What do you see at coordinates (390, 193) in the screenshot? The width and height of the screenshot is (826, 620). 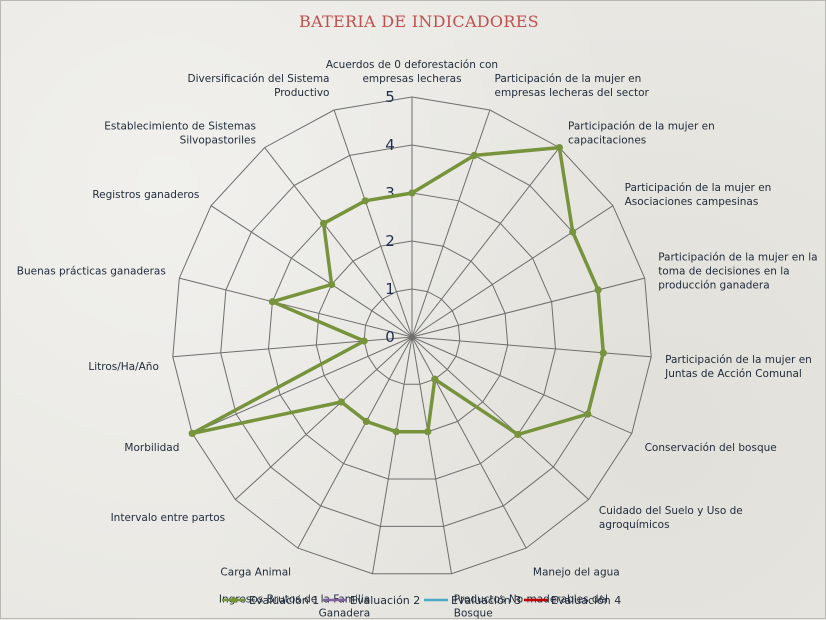 I see `tick-label: 3` at bounding box center [390, 193].